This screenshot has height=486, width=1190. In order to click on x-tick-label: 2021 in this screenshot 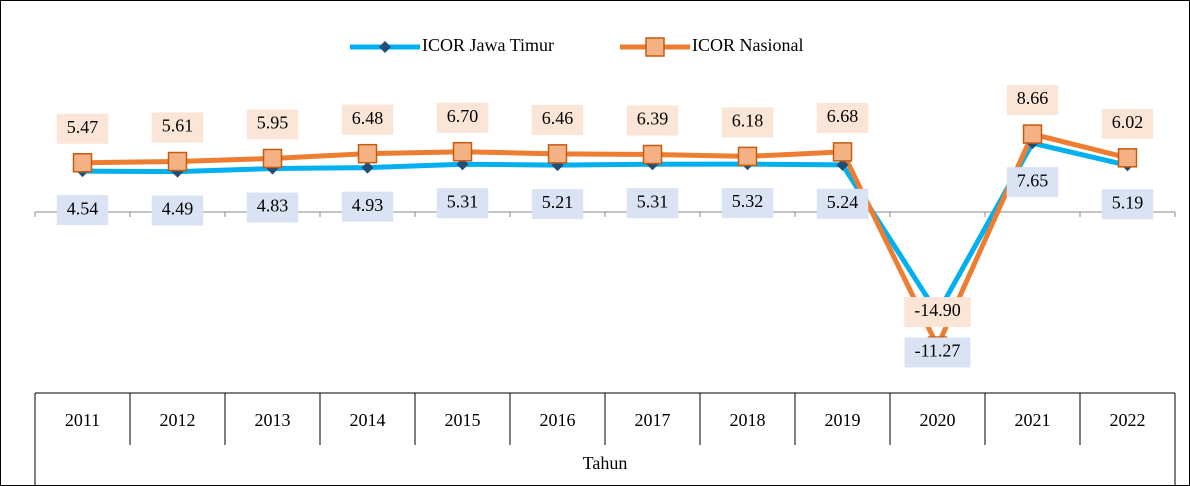, I will do `click(1033, 420)`.